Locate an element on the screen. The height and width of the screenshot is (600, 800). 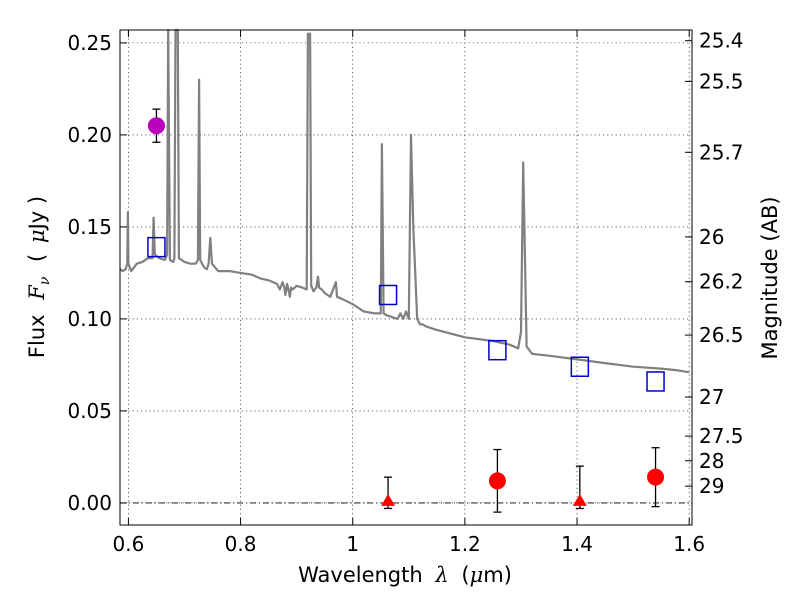
y-tick-label: 0.00 is located at coordinates (89, 503).